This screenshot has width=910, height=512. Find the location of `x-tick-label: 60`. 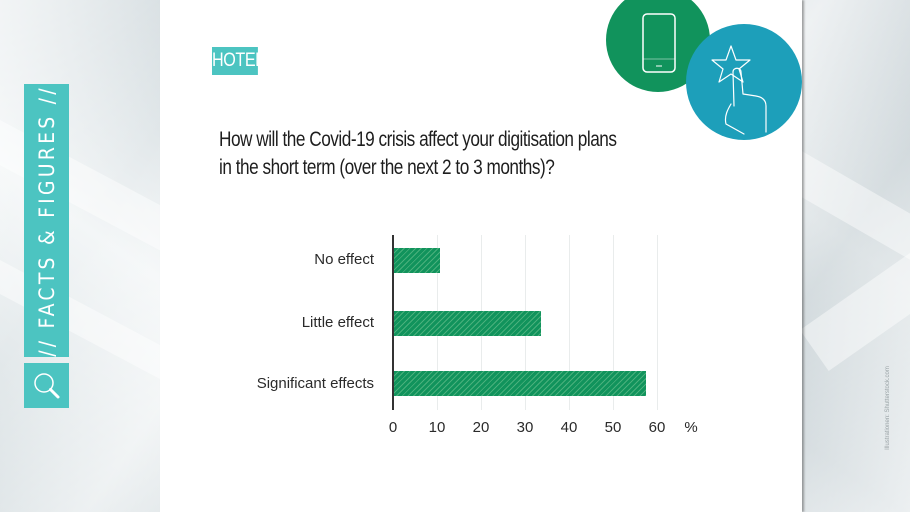

x-tick-label: 60 is located at coordinates (657, 427).